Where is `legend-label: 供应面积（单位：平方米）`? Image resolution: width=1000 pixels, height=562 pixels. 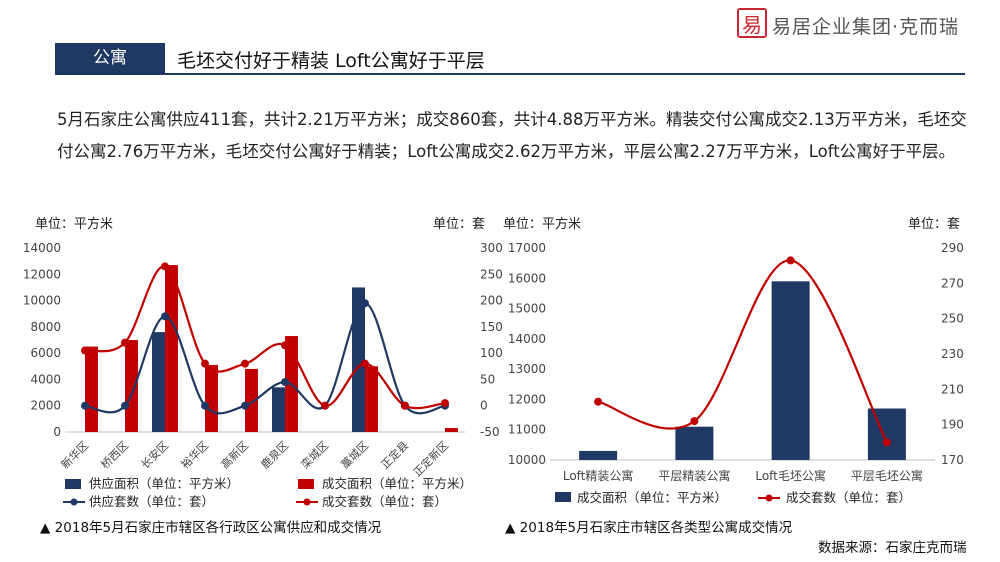
legend-label: 供应面积（单位：平方米） is located at coordinates (164, 483).